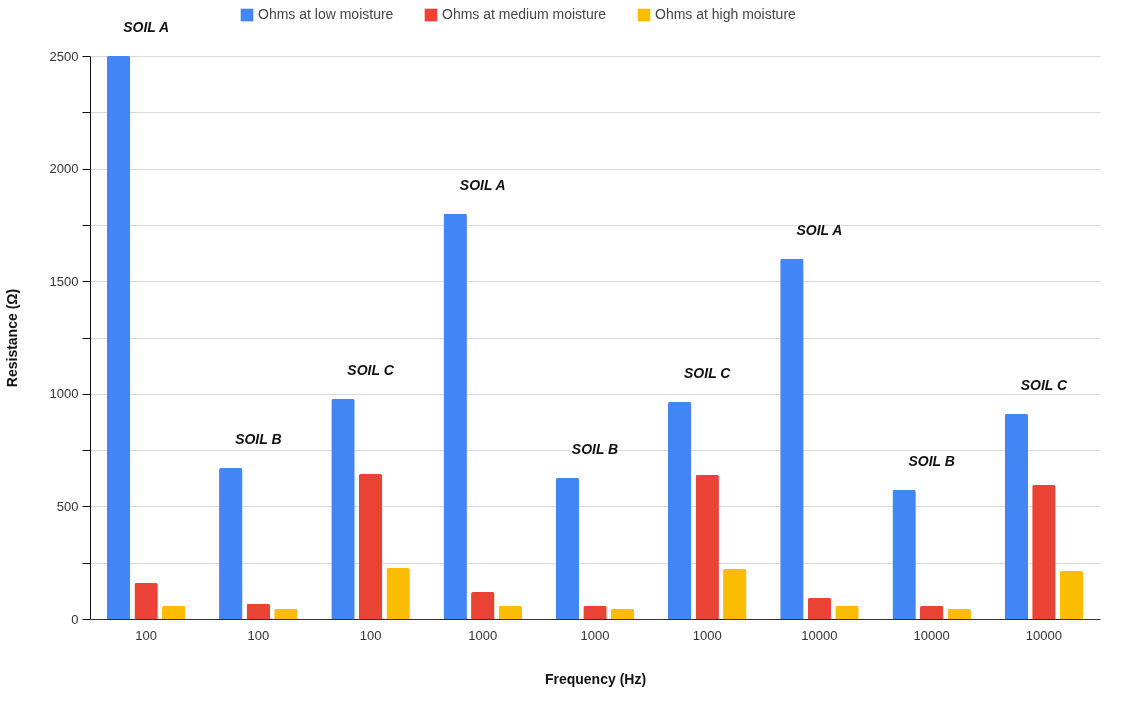 The width and height of the screenshot is (1135, 704). I want to click on y-axis-title: Resistance (Ω), so click(11, 338).